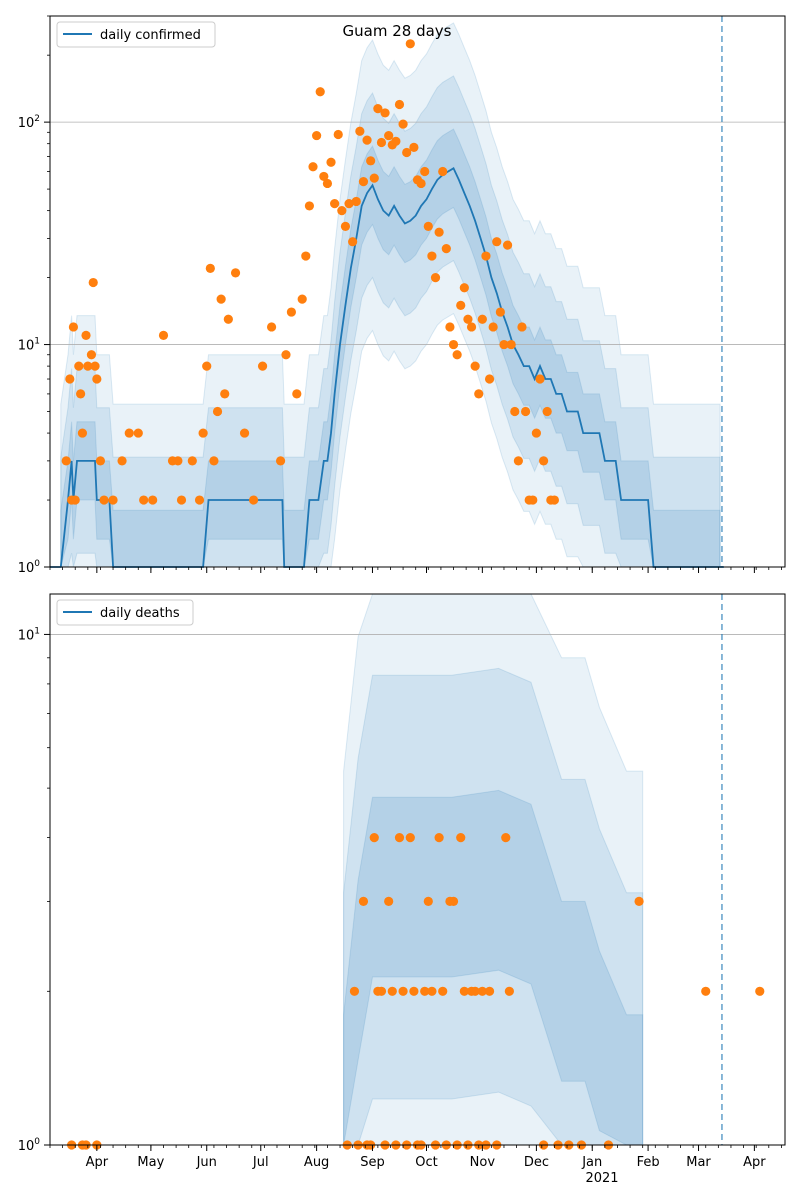  What do you see at coordinates (29, 122) in the screenshot?
I see `y-tick-label: 10²` at bounding box center [29, 122].